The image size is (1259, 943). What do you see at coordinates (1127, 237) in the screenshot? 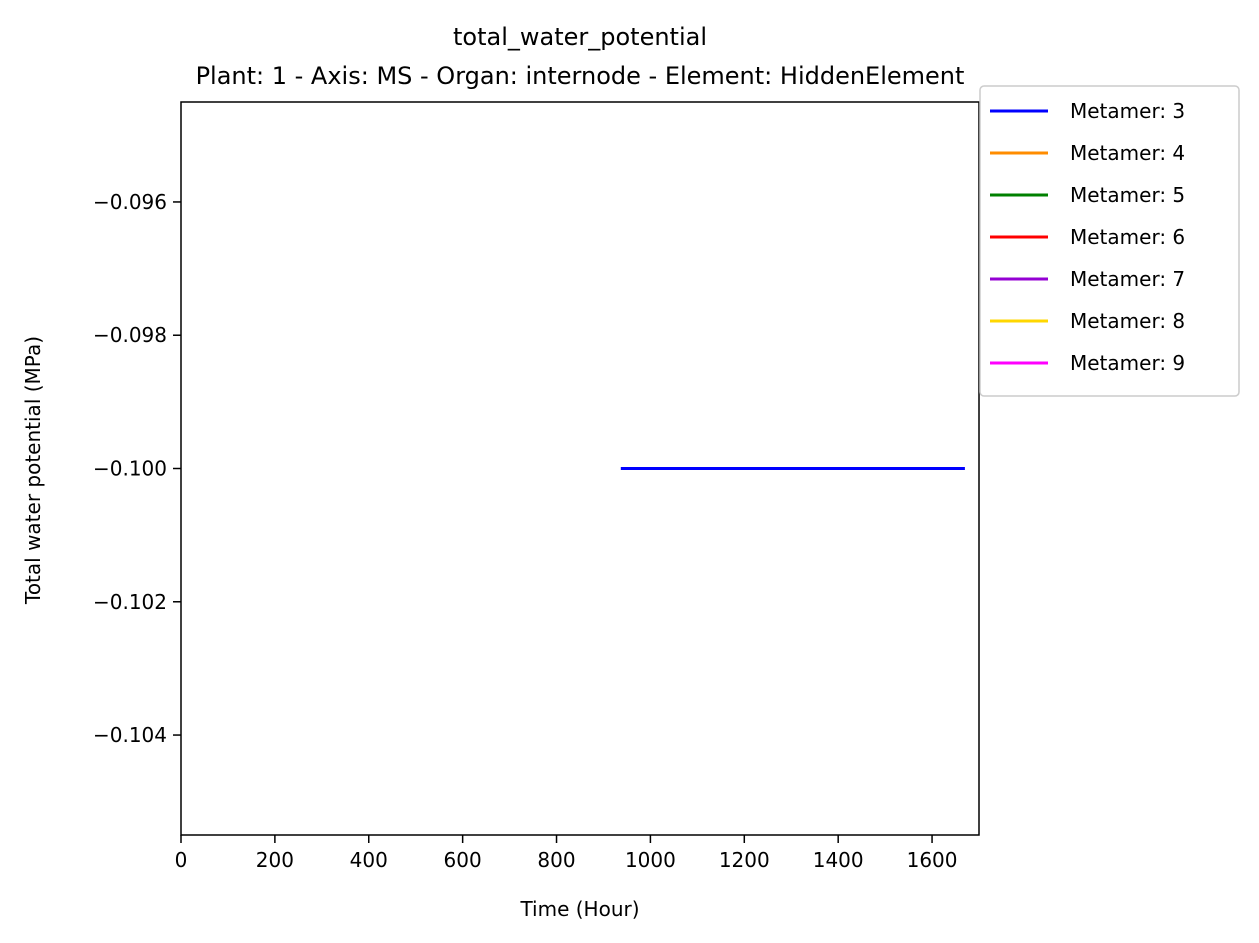
I see `legend-label: Metamer: 6` at bounding box center [1127, 237].